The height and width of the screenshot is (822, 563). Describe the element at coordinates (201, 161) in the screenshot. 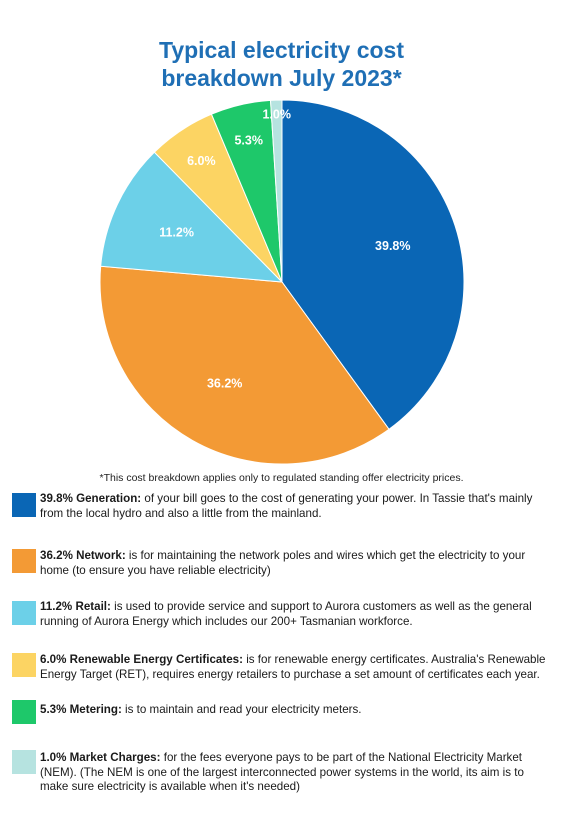

I see `pie-label-renewable-energy-certificates: 6.0%` at that location.